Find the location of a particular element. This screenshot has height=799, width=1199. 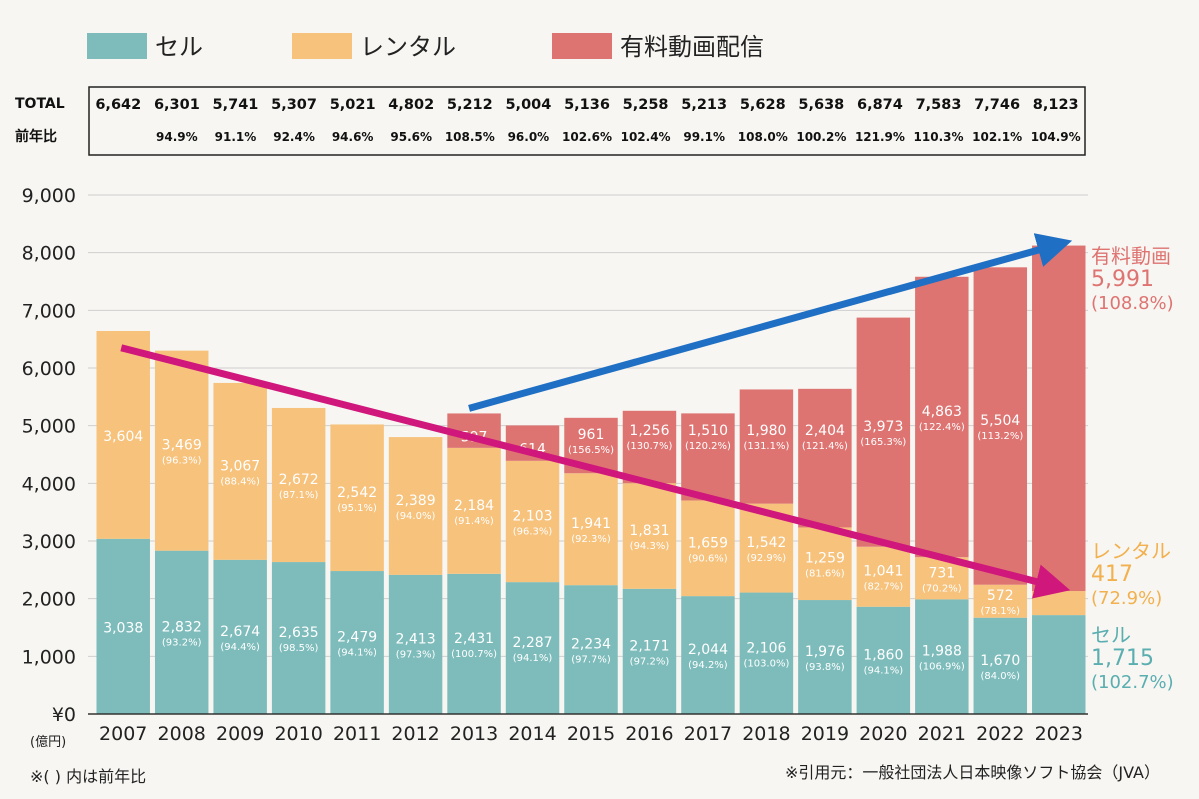

table-yoy-label: 前年比 is located at coordinates (36, 136).